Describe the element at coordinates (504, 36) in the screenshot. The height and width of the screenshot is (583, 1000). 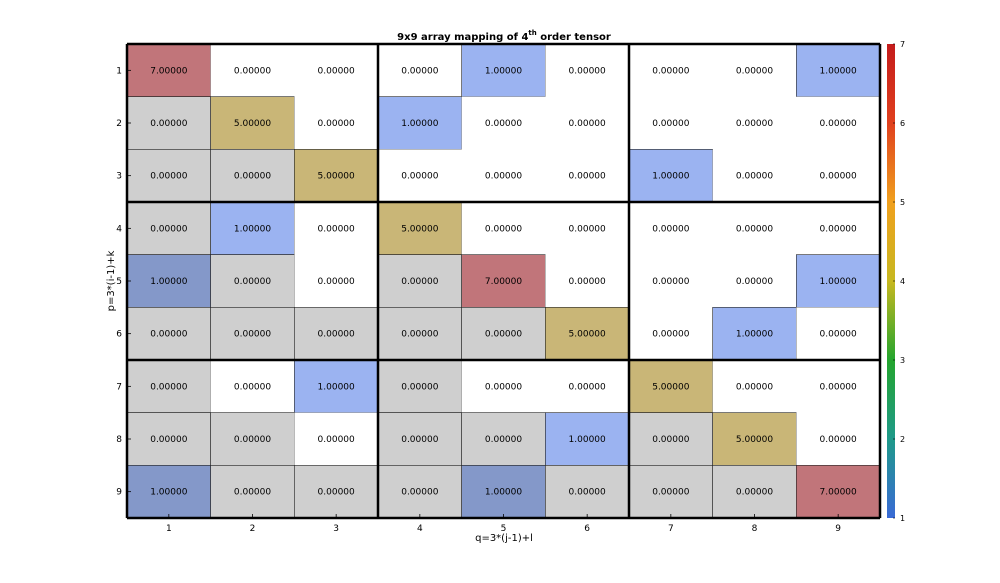
I see `chart-title: 9x9 array mapping of 4th order tensor` at that location.